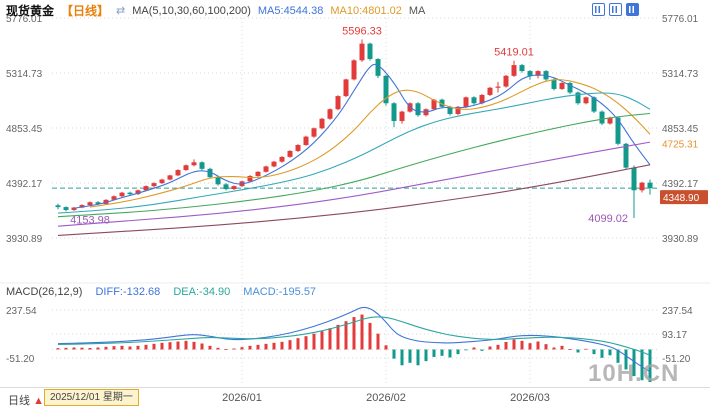 This screenshot has width=710, height=413. Describe the element at coordinates (417, 10) in the screenshot. I see `ma-truncated-value: MA` at that location.